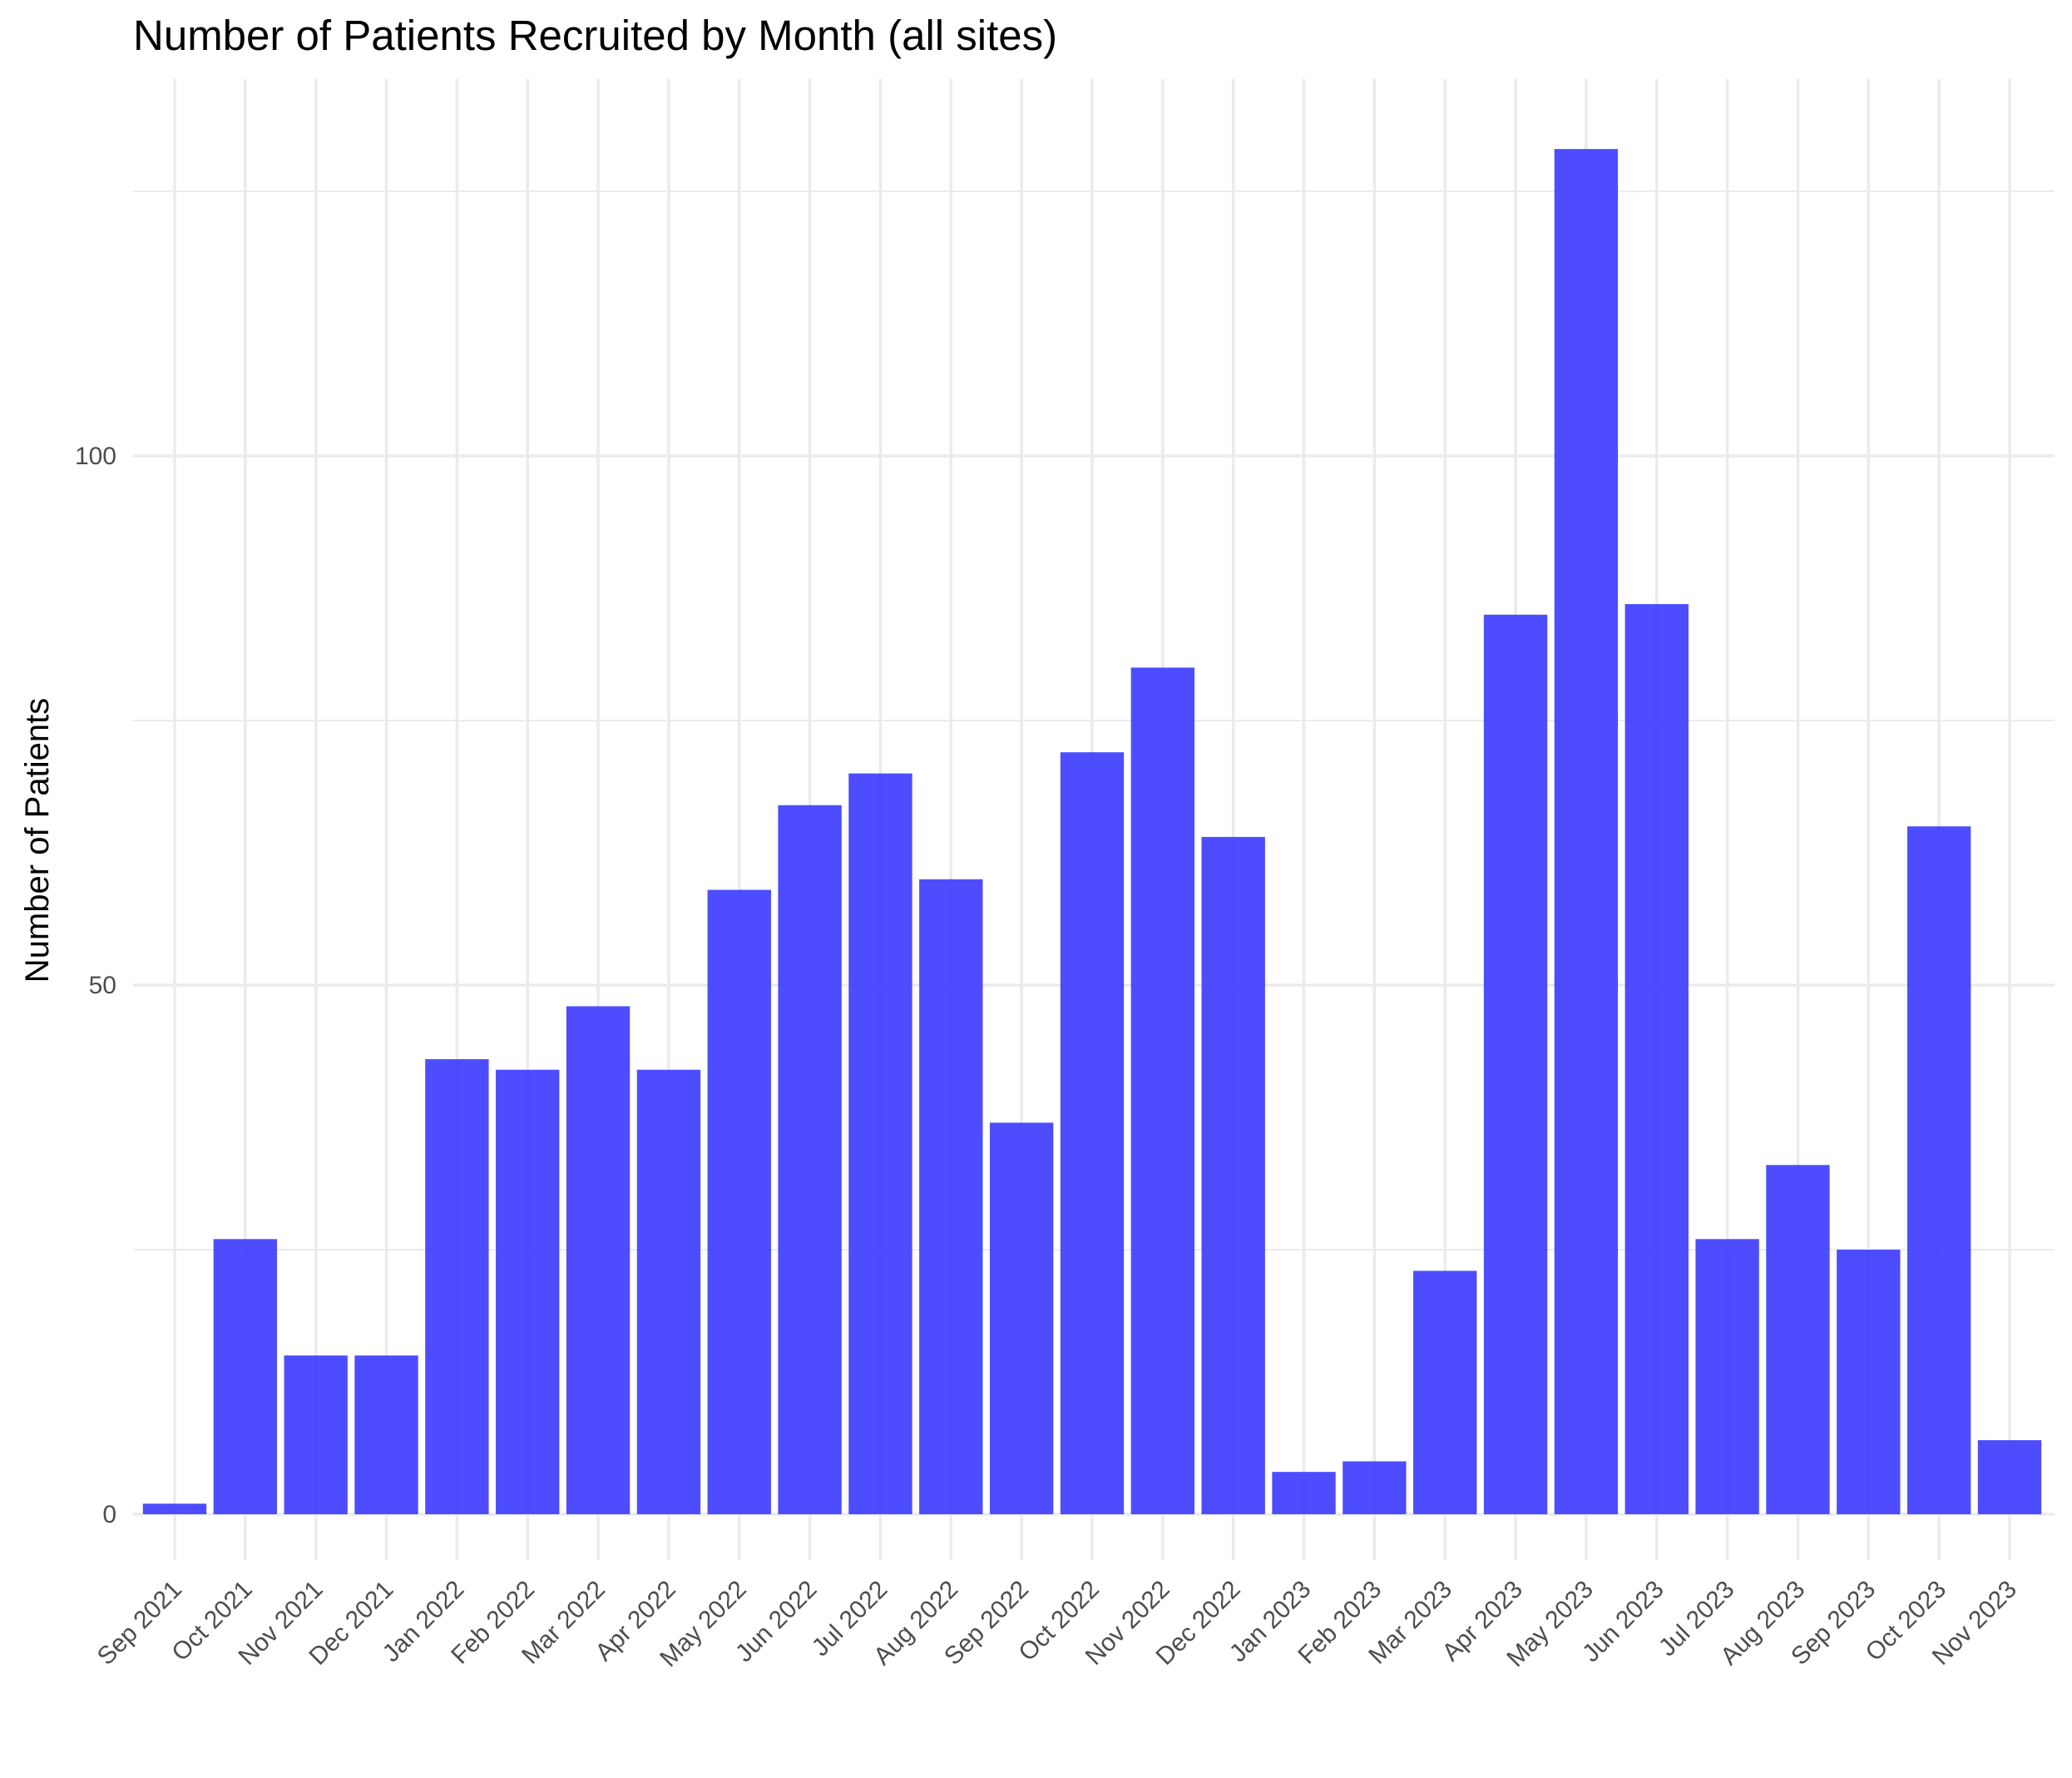 This screenshot has width=2072, height=1778. I want to click on y-tick-label: 100, so click(95, 456).